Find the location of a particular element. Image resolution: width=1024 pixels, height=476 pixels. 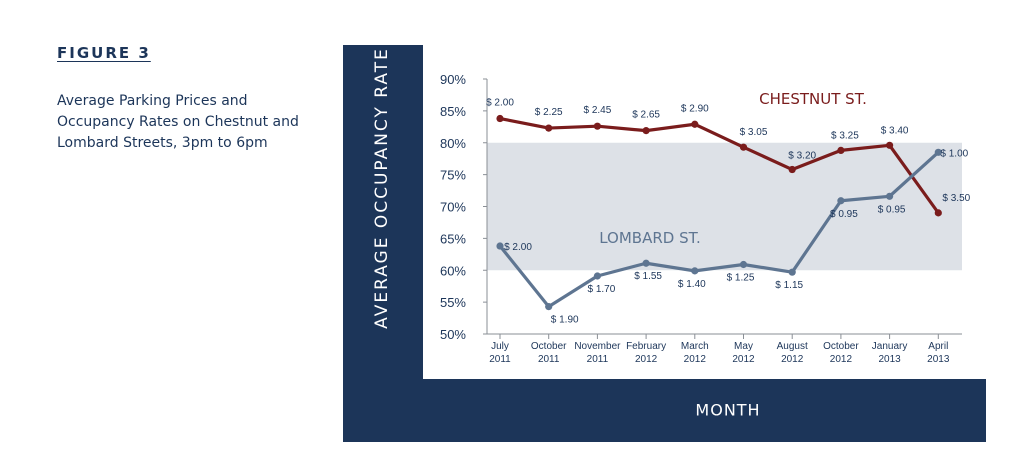

caption-line: Average Parking Prices and is located at coordinates (152, 101).